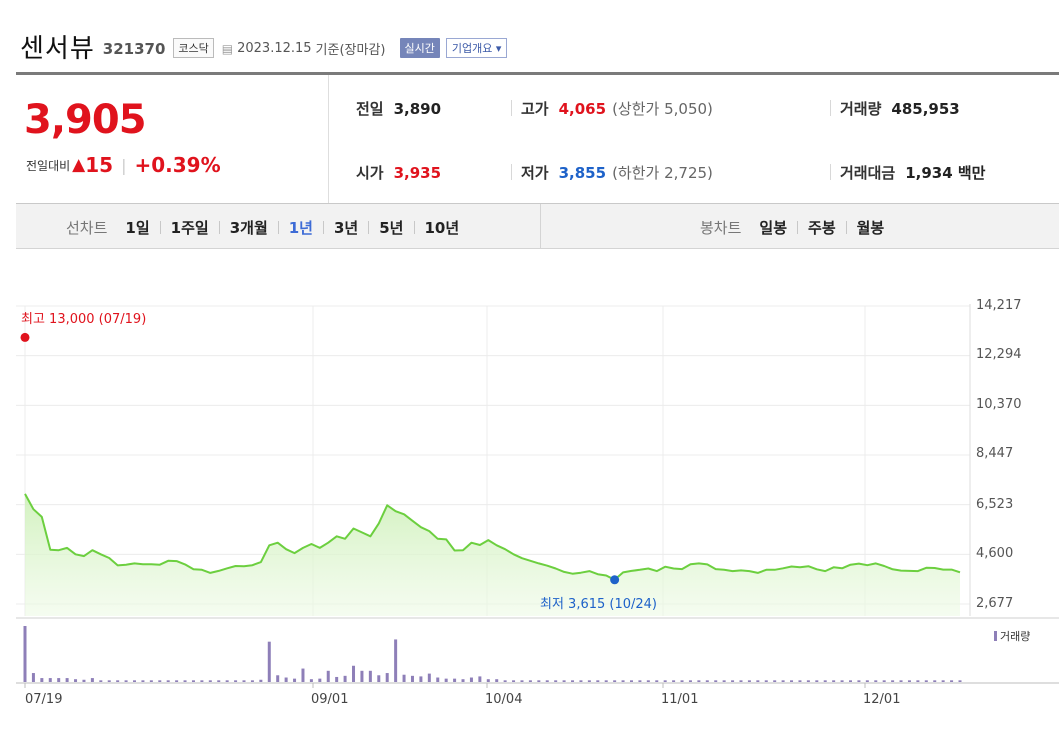  Describe the element at coordinates (300, 228) in the screenshot. I see `period-1y: 1년` at that location.